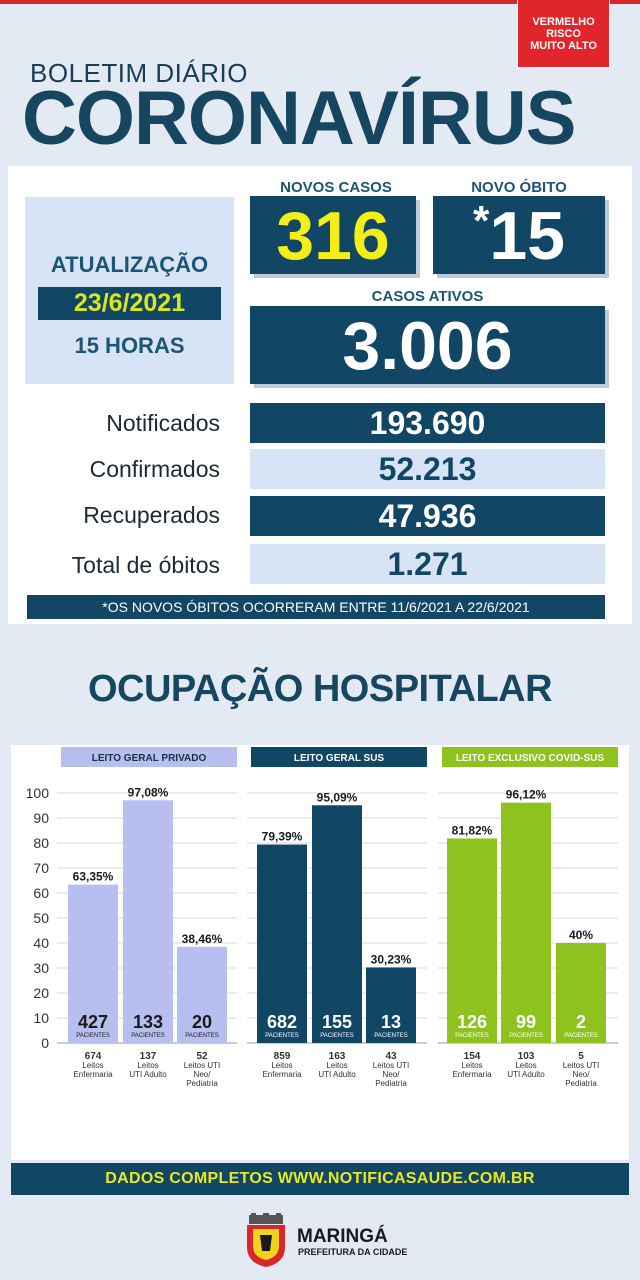 This screenshot has width=640, height=1280. Describe the element at coordinates (148, 1022) in the screenshot. I see `bar-patients-value: 133` at that location.